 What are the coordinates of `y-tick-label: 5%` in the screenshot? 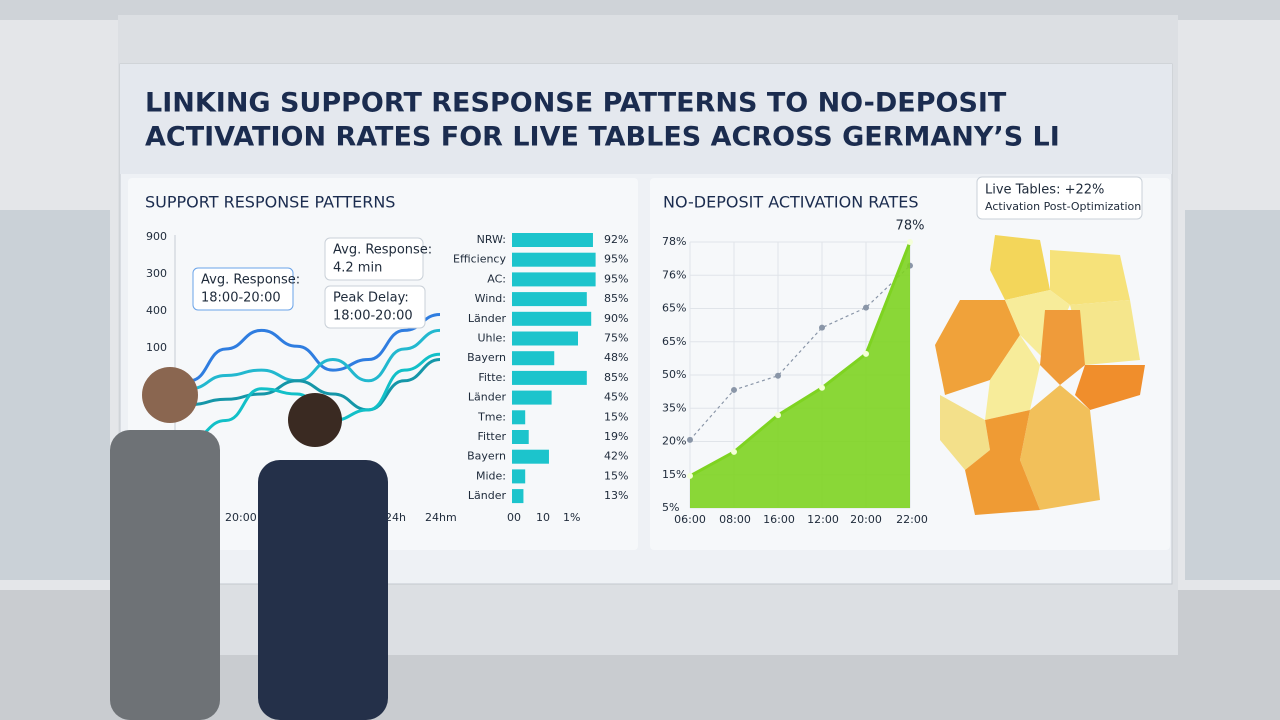 It's located at (670, 507).